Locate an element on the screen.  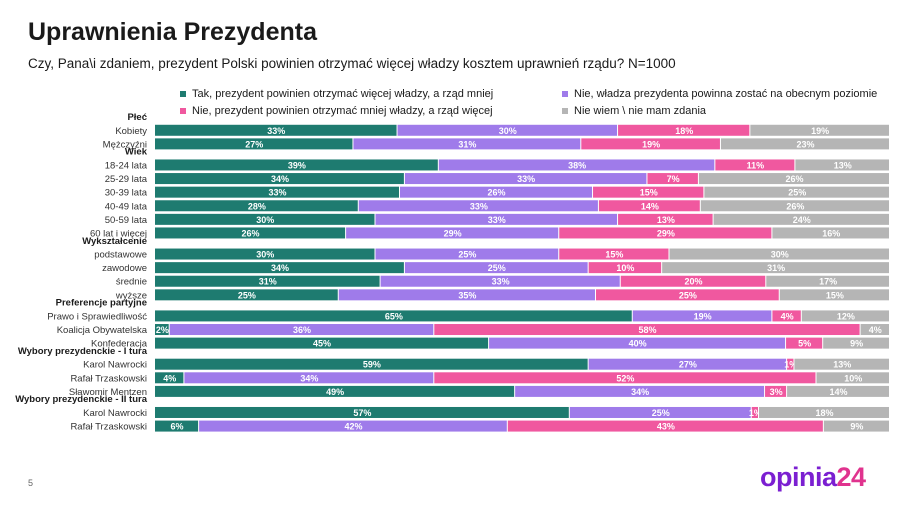
row-label: 40-49 lata is located at coordinates (126, 206).